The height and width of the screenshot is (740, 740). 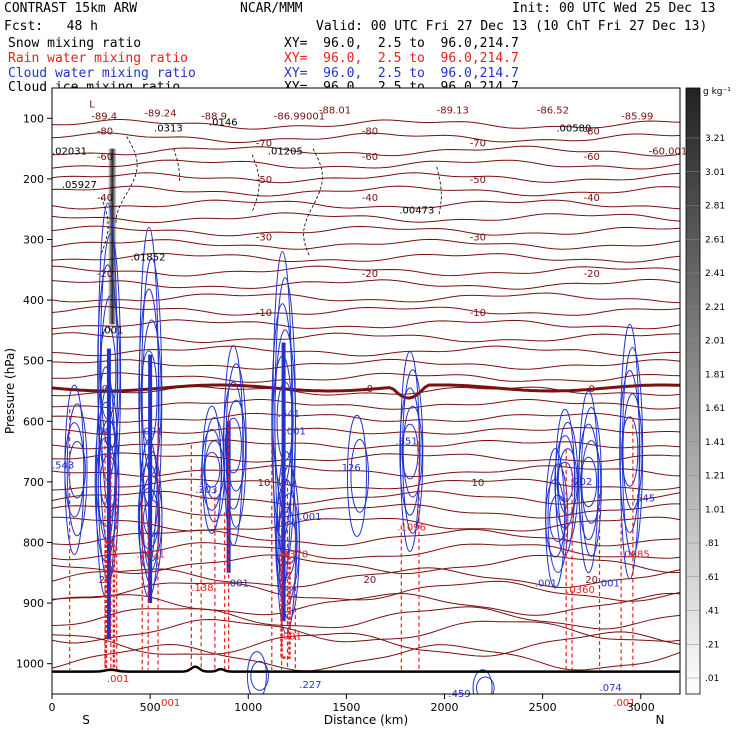 I want to click on colorbar-tick-label: 2.61, so click(x=715, y=240).